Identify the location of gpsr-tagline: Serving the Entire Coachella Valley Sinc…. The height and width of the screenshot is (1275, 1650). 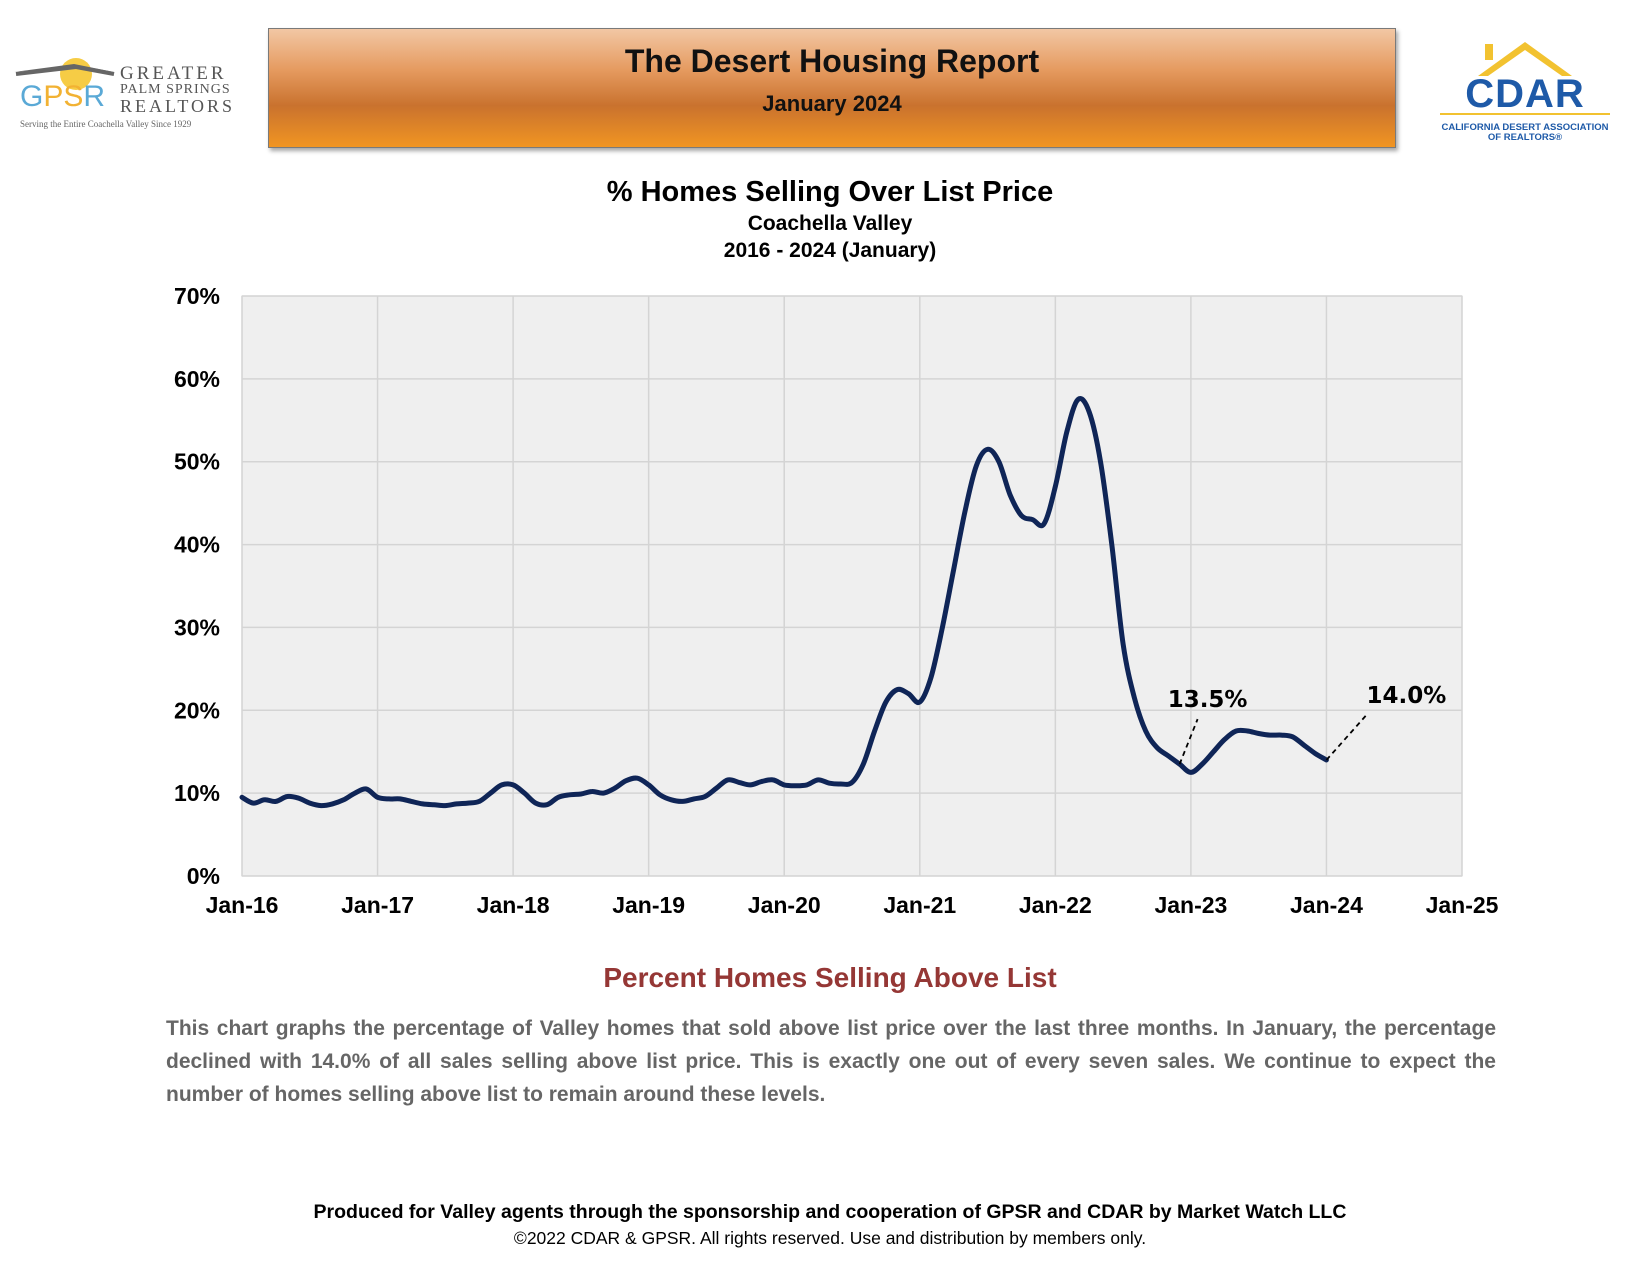
(106, 124).